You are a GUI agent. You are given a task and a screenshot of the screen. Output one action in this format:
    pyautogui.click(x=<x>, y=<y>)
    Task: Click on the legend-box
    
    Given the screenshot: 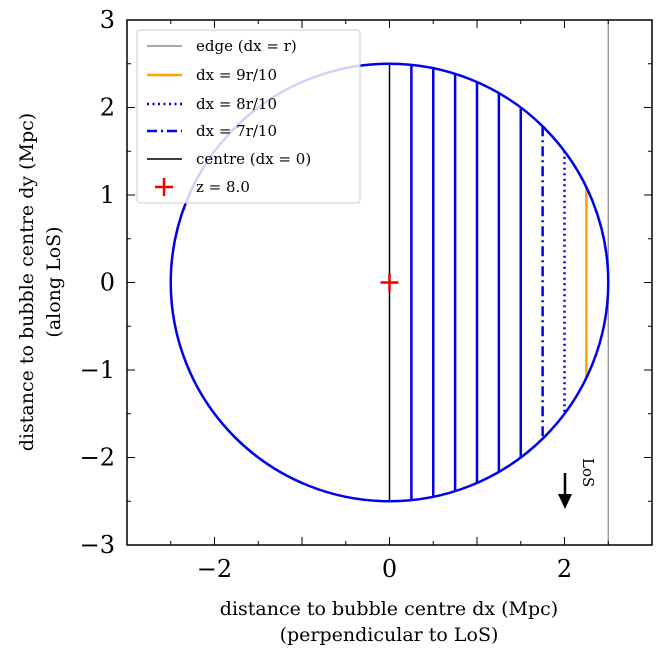 What is the action you would take?
    pyautogui.click(x=248, y=116)
    